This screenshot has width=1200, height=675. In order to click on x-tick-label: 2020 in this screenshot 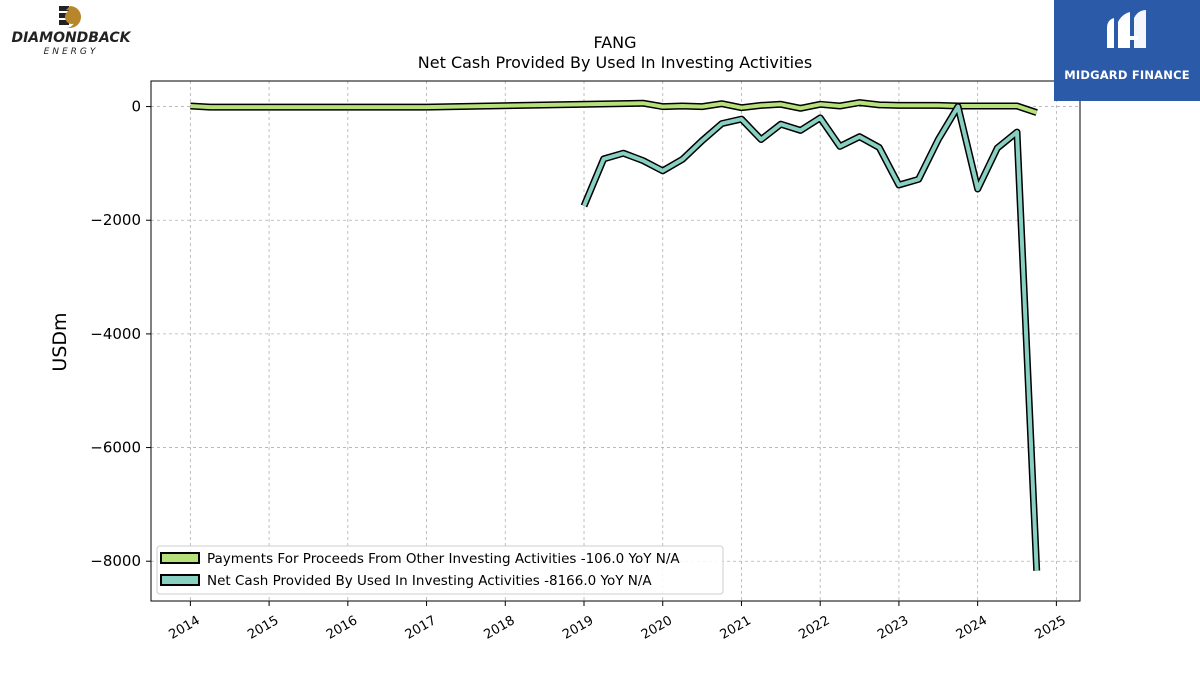, I will do `click(657, 628)`.